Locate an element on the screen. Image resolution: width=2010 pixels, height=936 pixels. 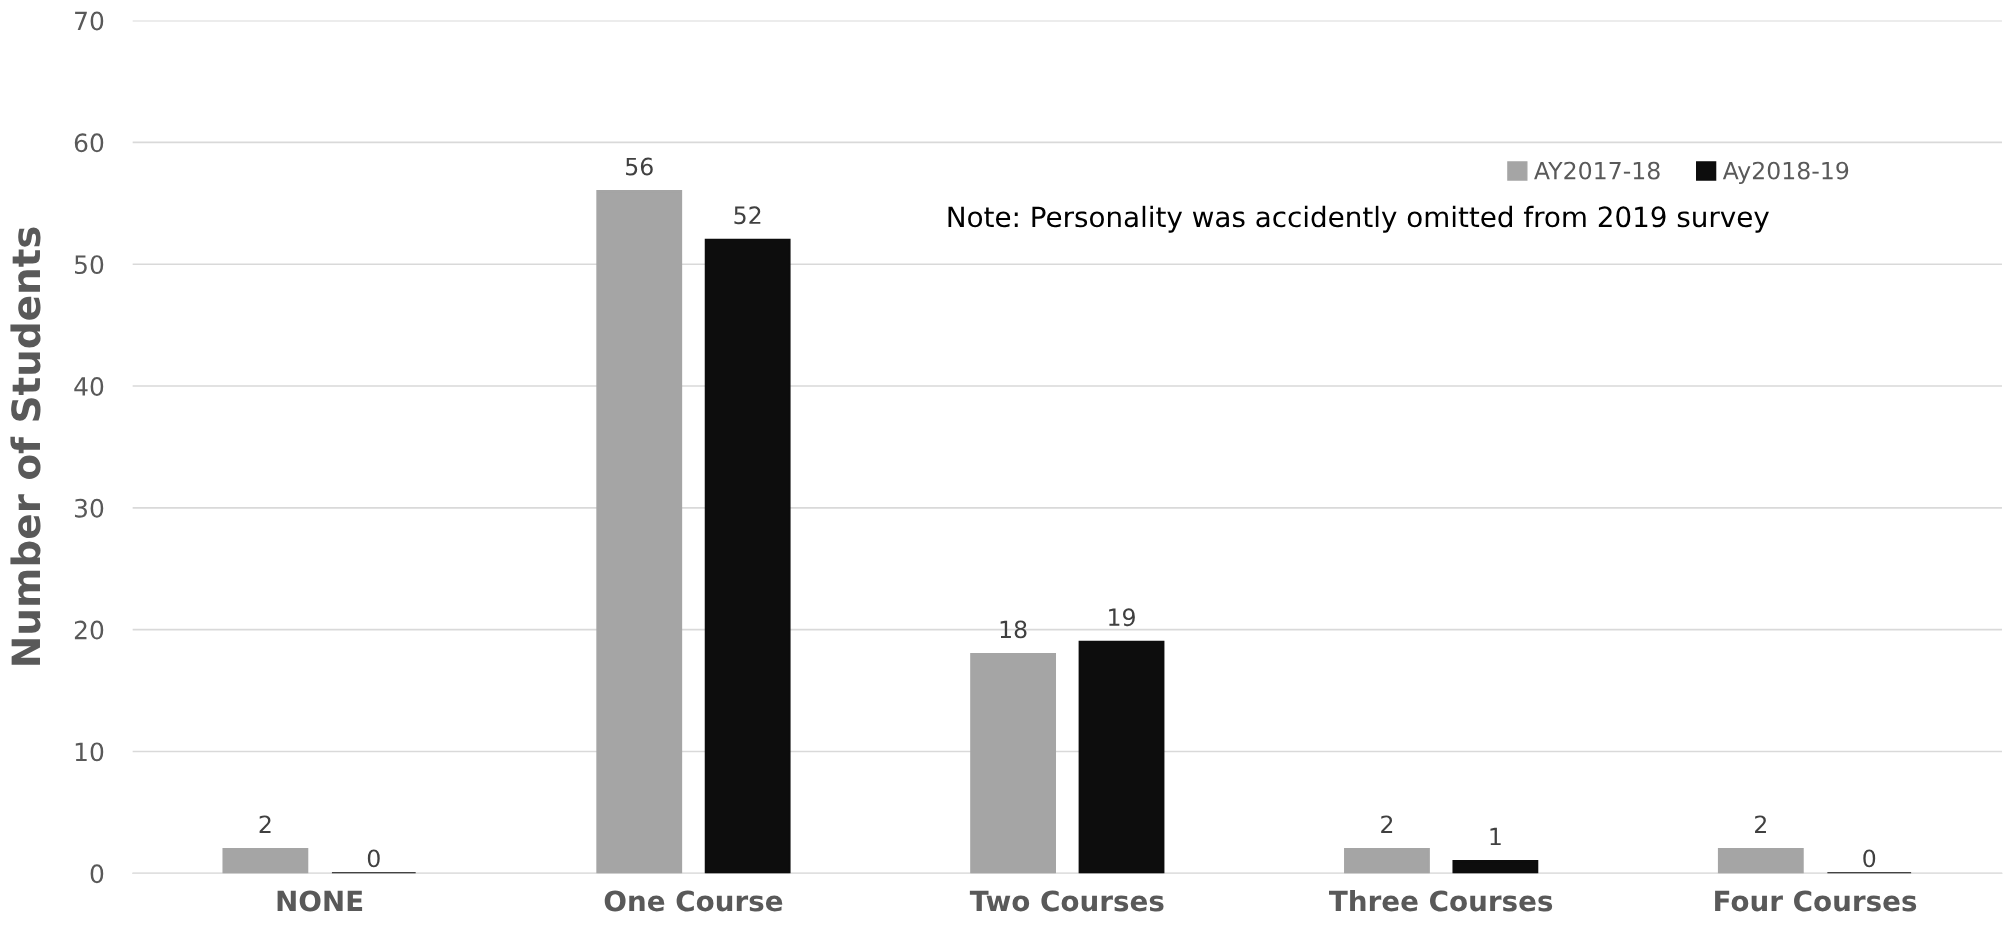
data-label: 18 is located at coordinates (1013, 629).